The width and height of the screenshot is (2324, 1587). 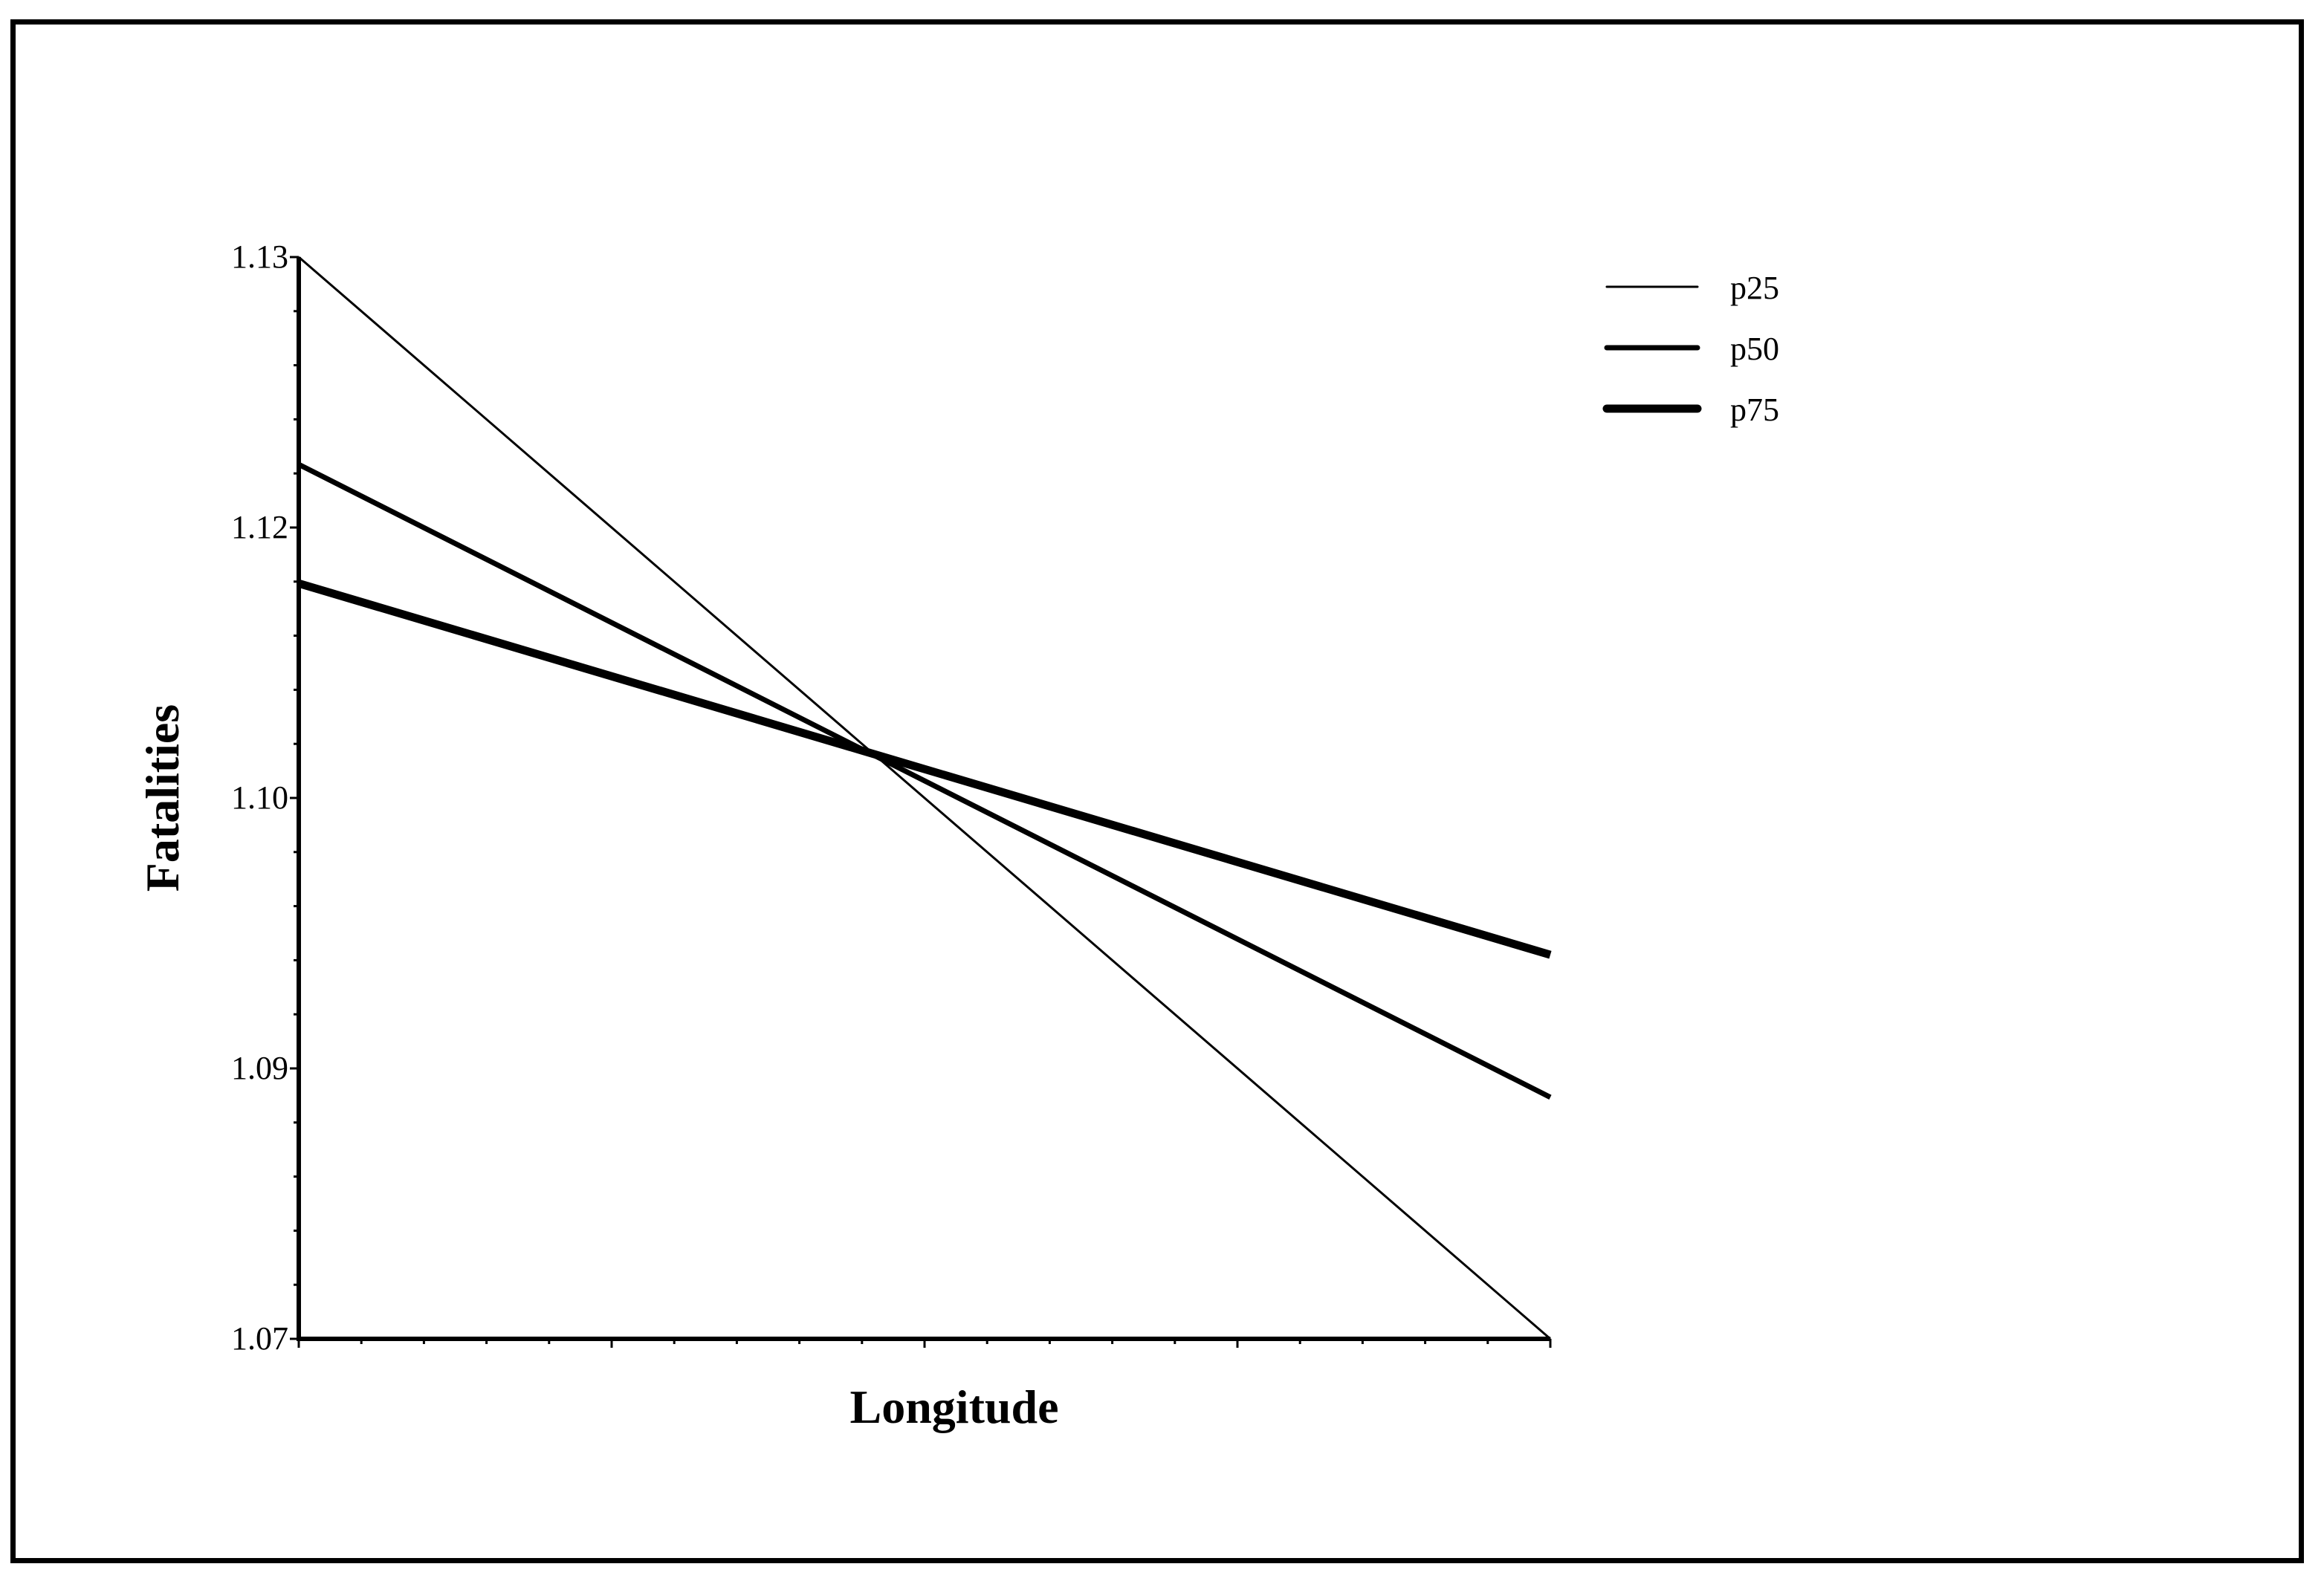 What do you see at coordinates (162, 798) in the screenshot?
I see `y-axis-label: Fatalities` at bounding box center [162, 798].